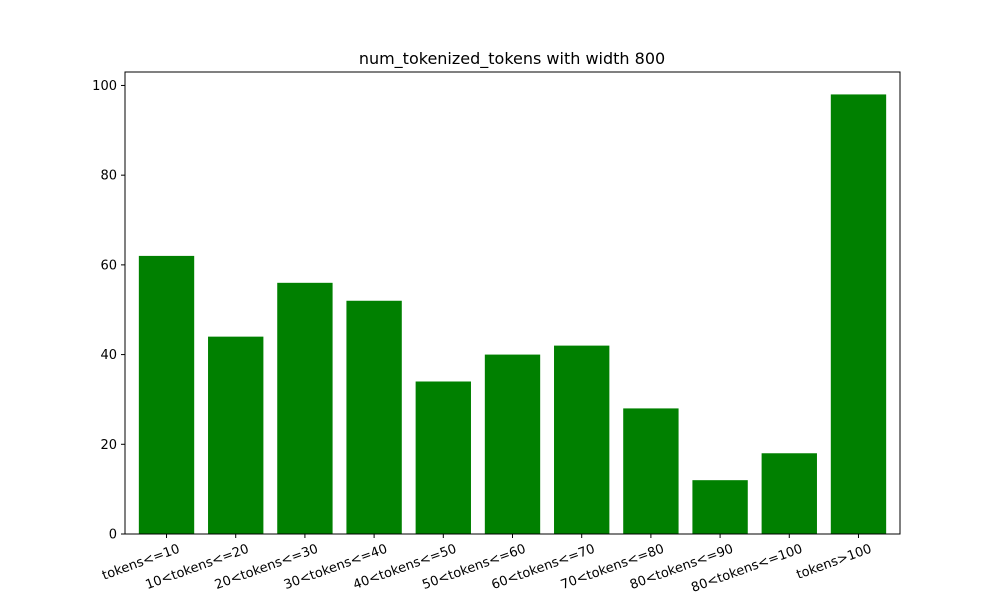 The image size is (1000, 600). What do you see at coordinates (108, 355) in the screenshot?
I see `y-tick-label: 40` at bounding box center [108, 355].